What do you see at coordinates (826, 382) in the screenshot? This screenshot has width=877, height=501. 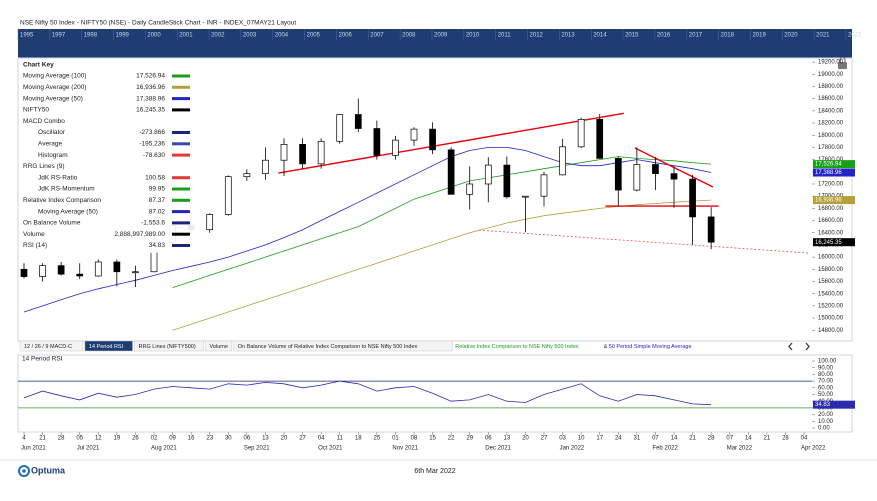 I see `y-tick-label: 70.00` at bounding box center [826, 382].